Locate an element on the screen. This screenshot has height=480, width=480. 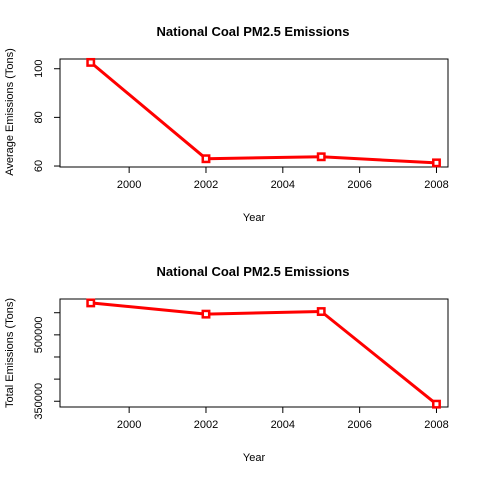
y-axis-label: Total Emissions (Tons) is located at coordinates (10, 353).